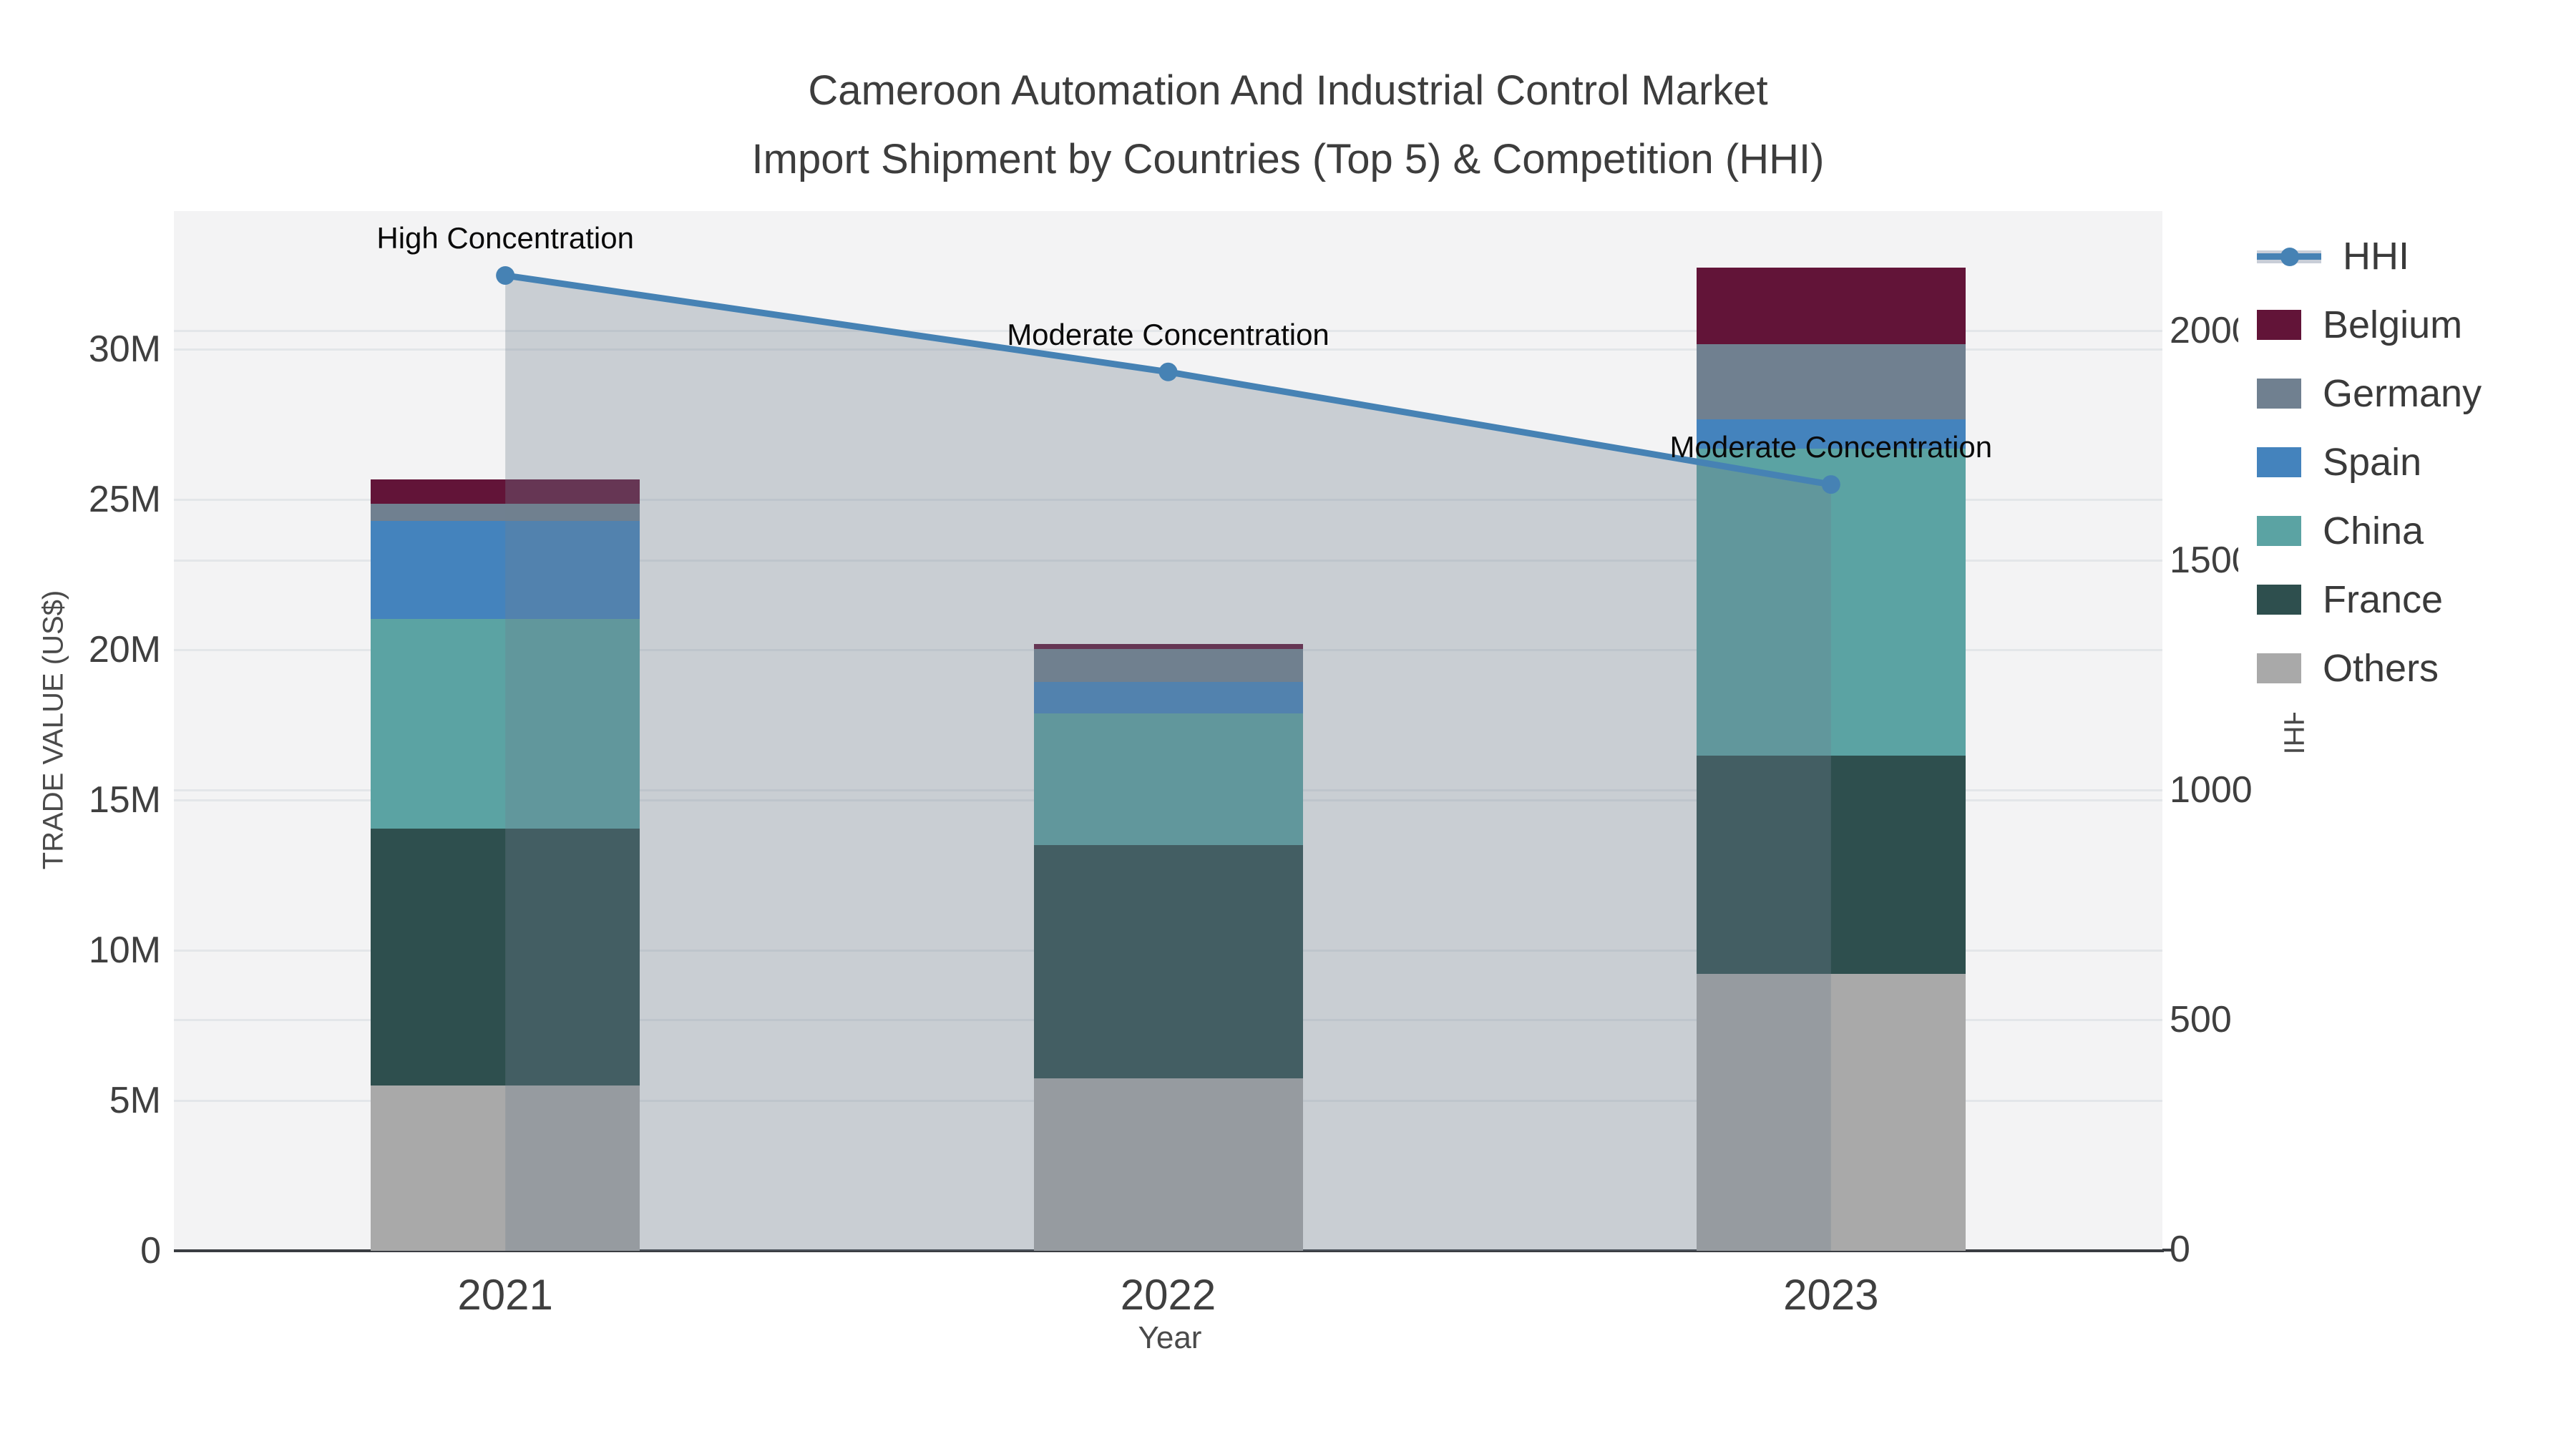  Describe the element at coordinates (1831, 306) in the screenshot. I see `bar-segment-belgium-2023` at that location.